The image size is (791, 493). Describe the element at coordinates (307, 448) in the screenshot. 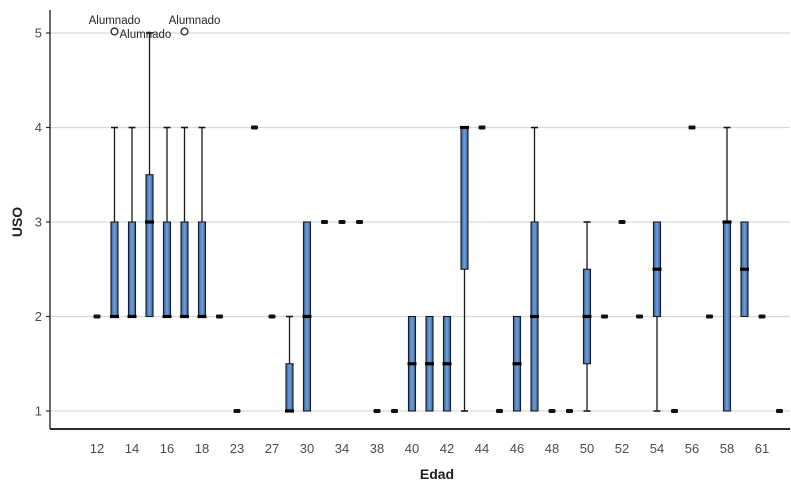

I see `x-tick-label: 30` at that location.